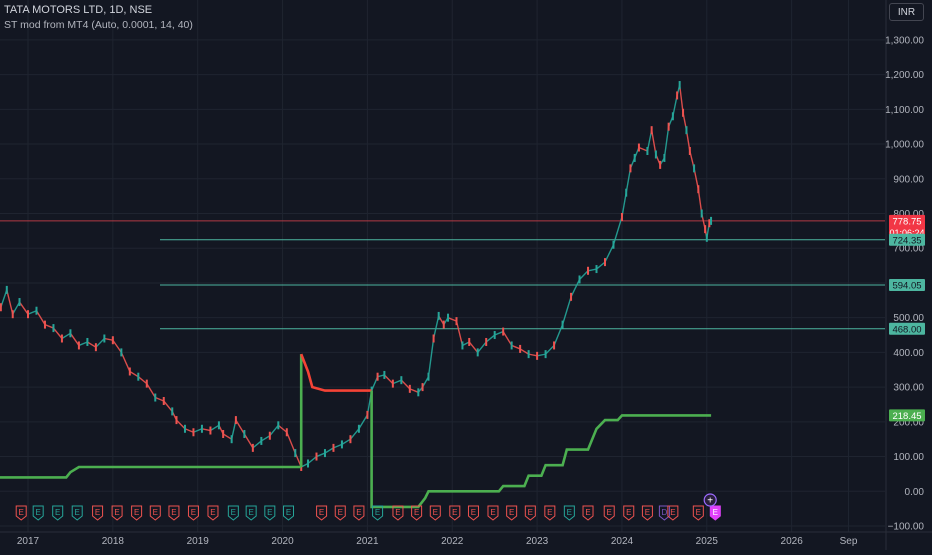  Describe the element at coordinates (715, 513) in the screenshot. I see `future-earnings-marker` at that location.